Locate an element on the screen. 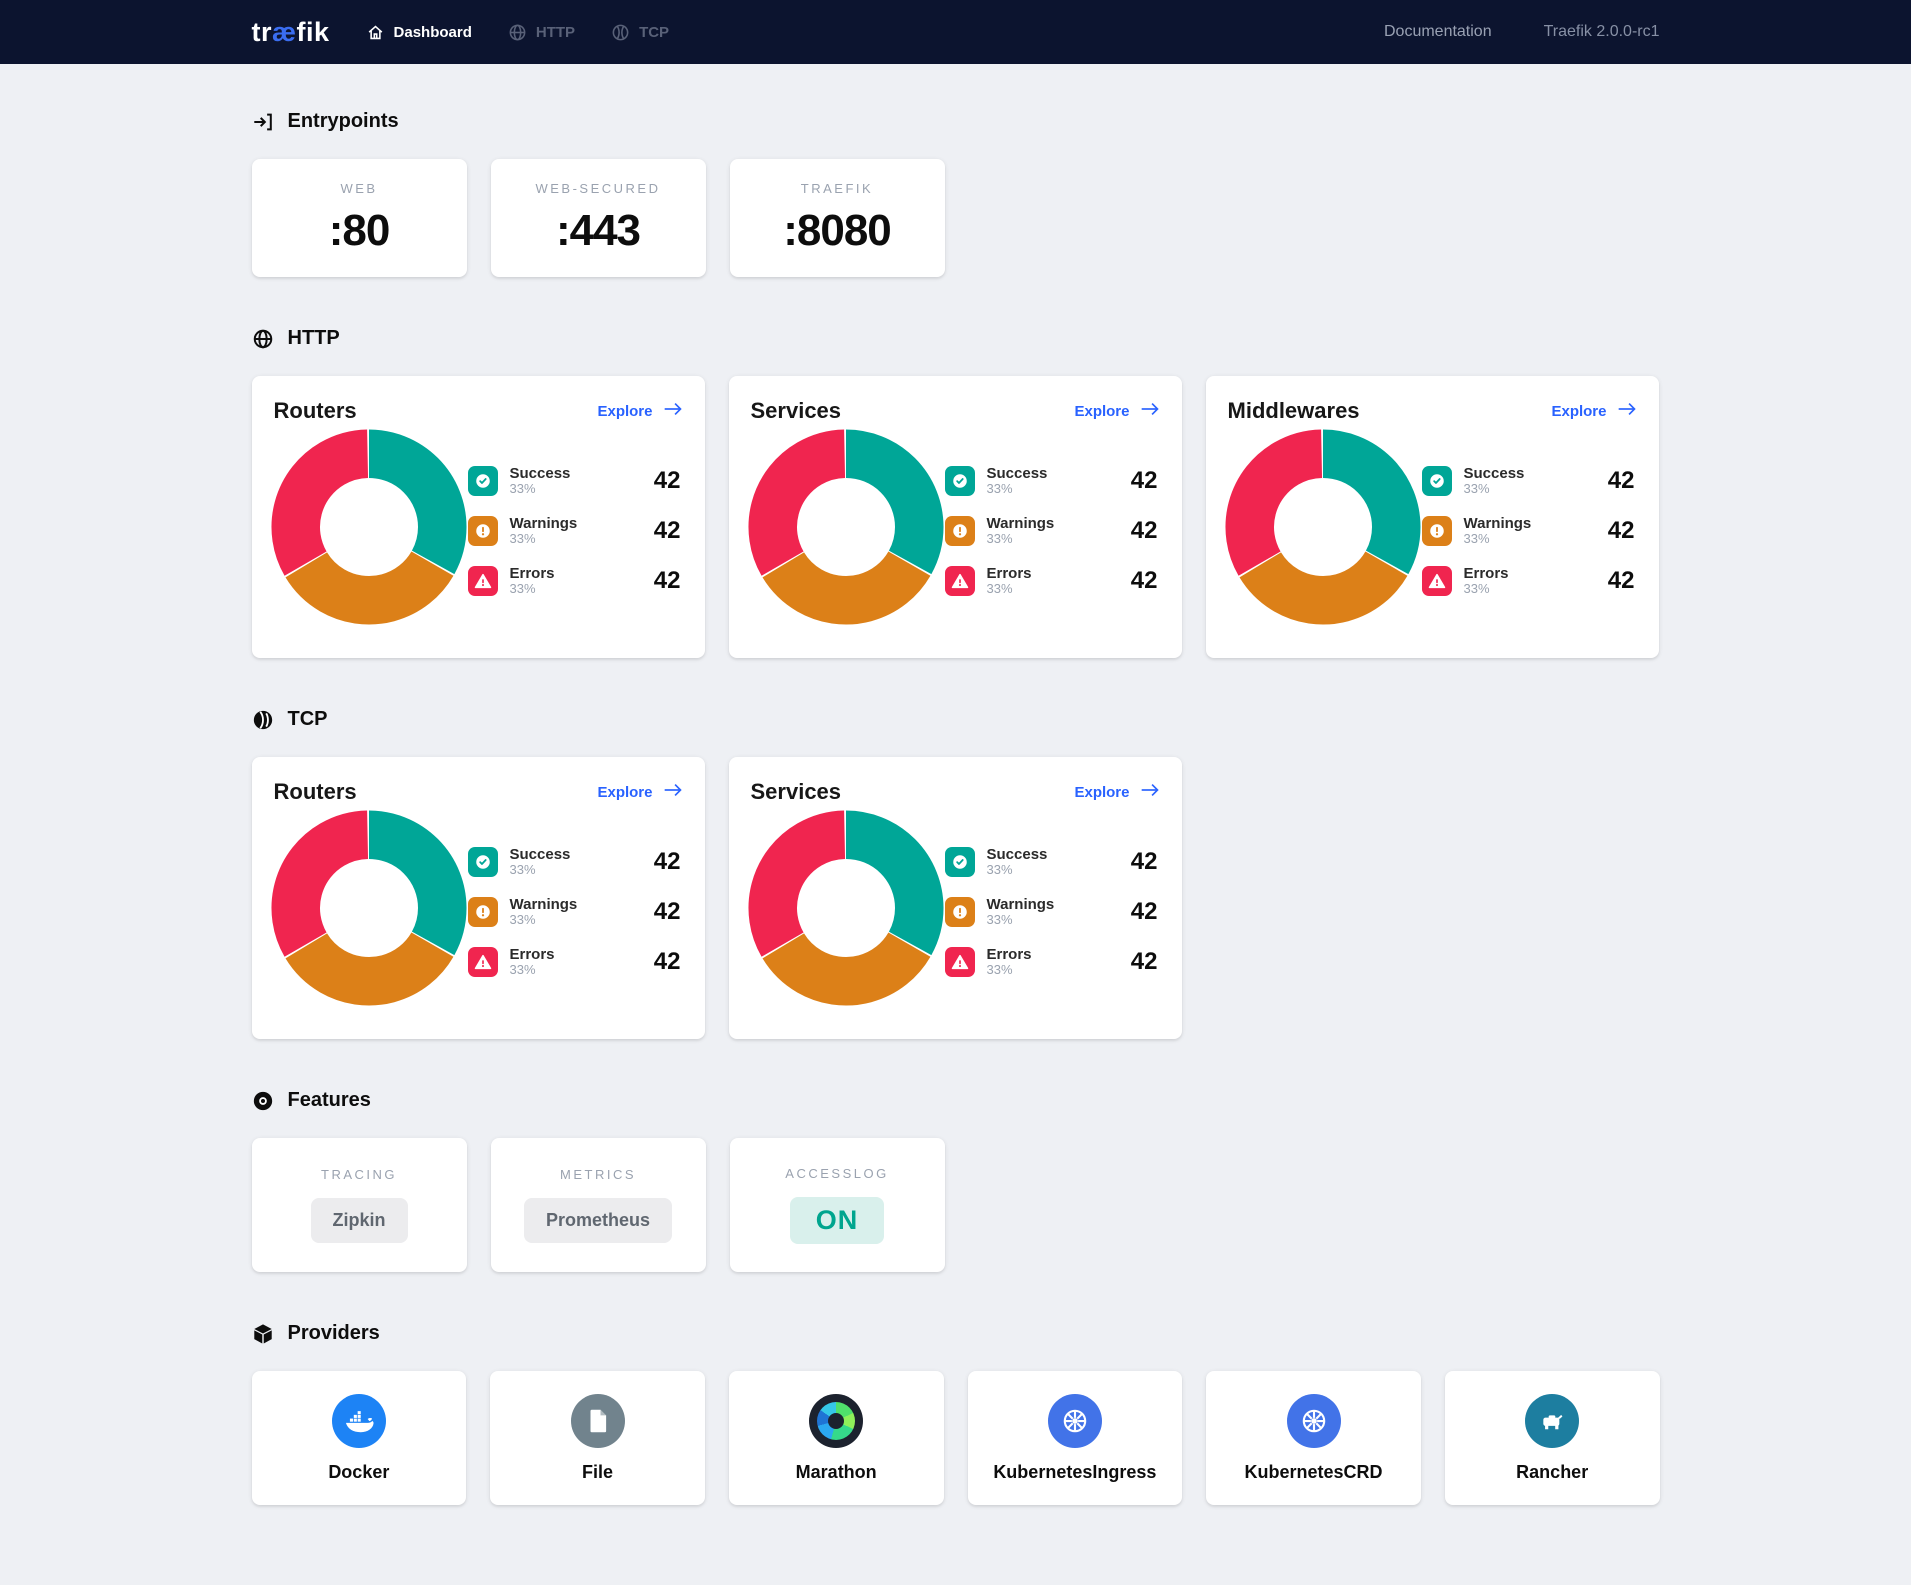  section-providers: Providers Docker File is located at coordinates (955, 1413).